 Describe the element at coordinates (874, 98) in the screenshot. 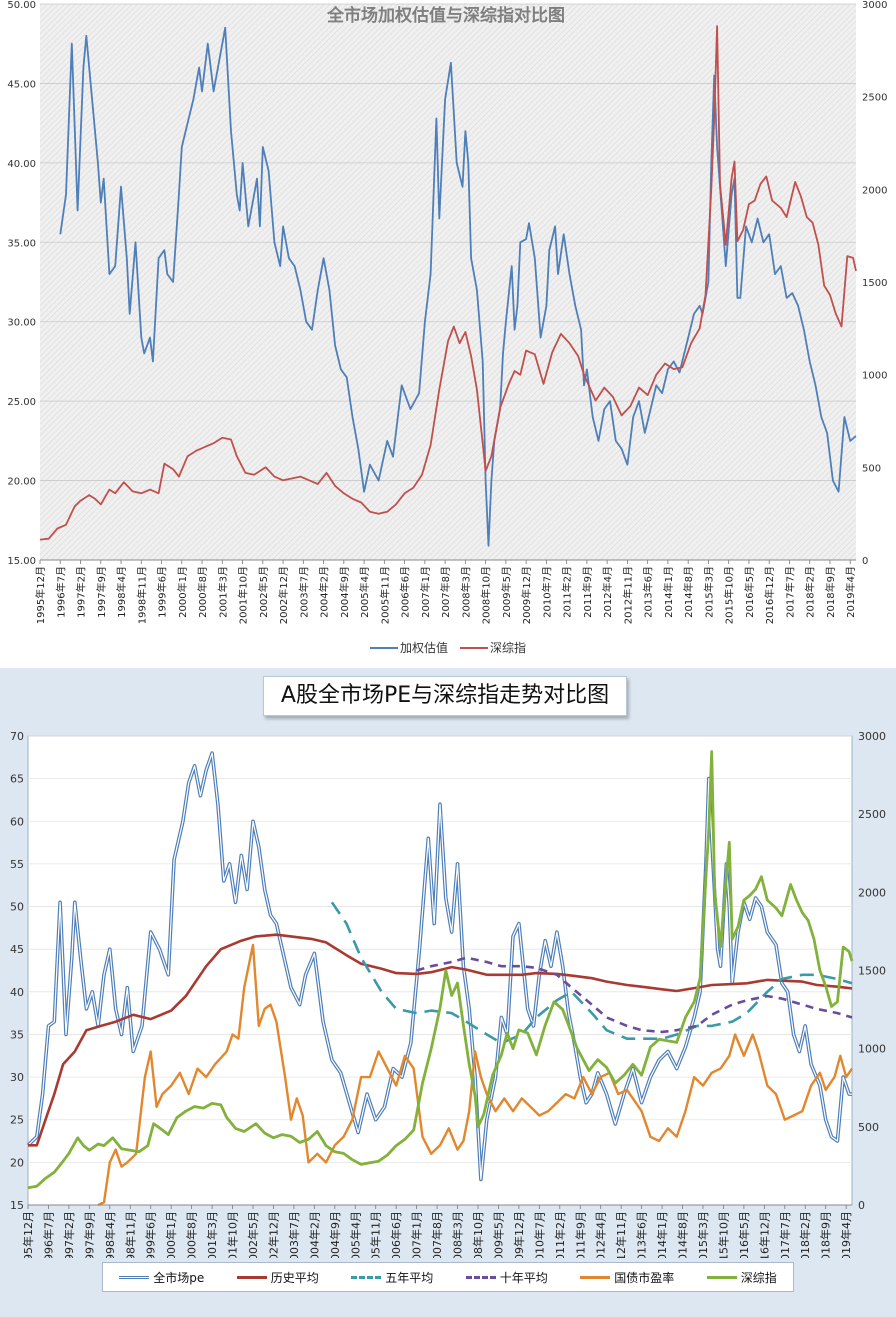

I see `y-right-tick-label: 2500` at that location.